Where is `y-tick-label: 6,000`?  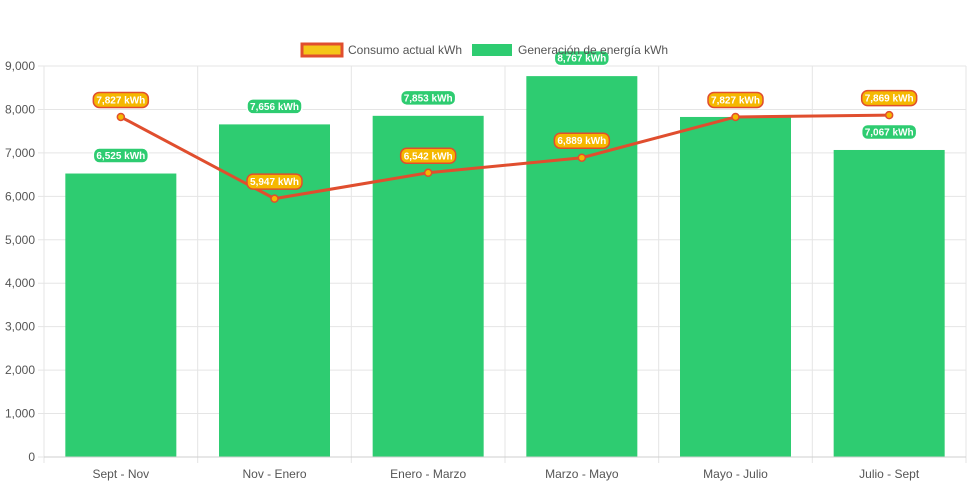 y-tick-label: 6,000 is located at coordinates (20, 196).